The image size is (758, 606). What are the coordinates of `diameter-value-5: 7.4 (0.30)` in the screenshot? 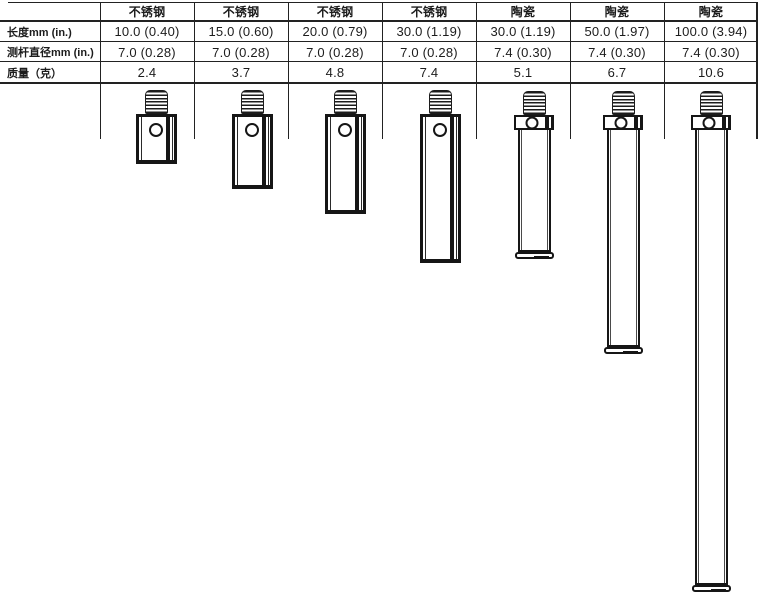 It's located at (523, 52).